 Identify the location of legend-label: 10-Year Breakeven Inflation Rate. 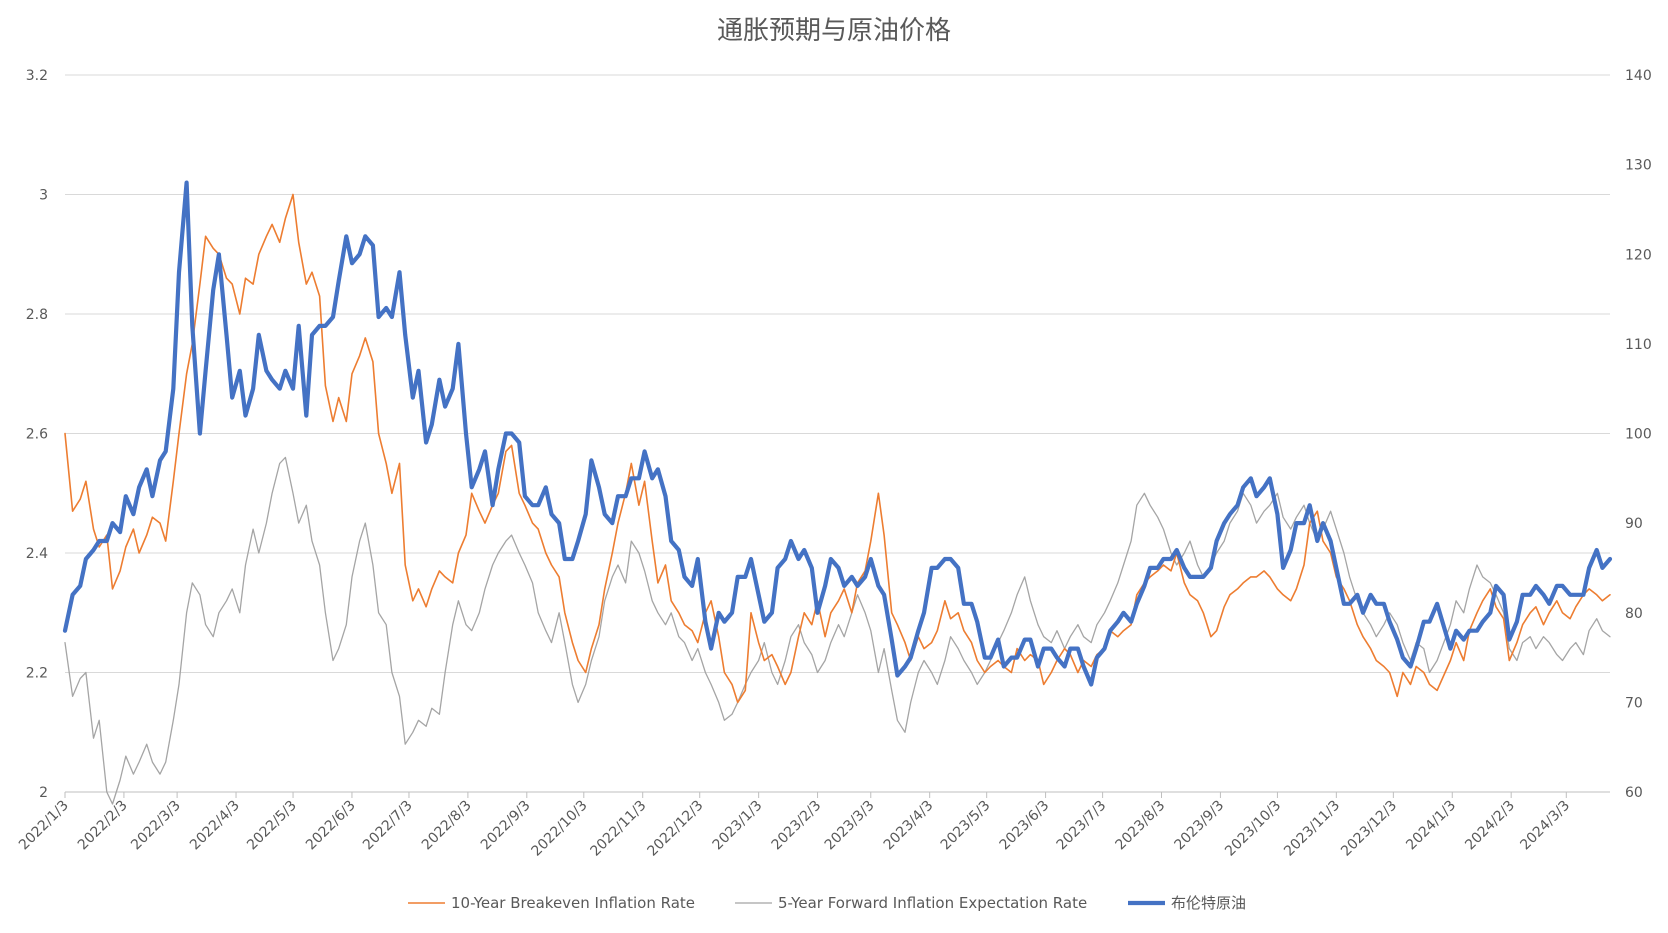
(573, 903).